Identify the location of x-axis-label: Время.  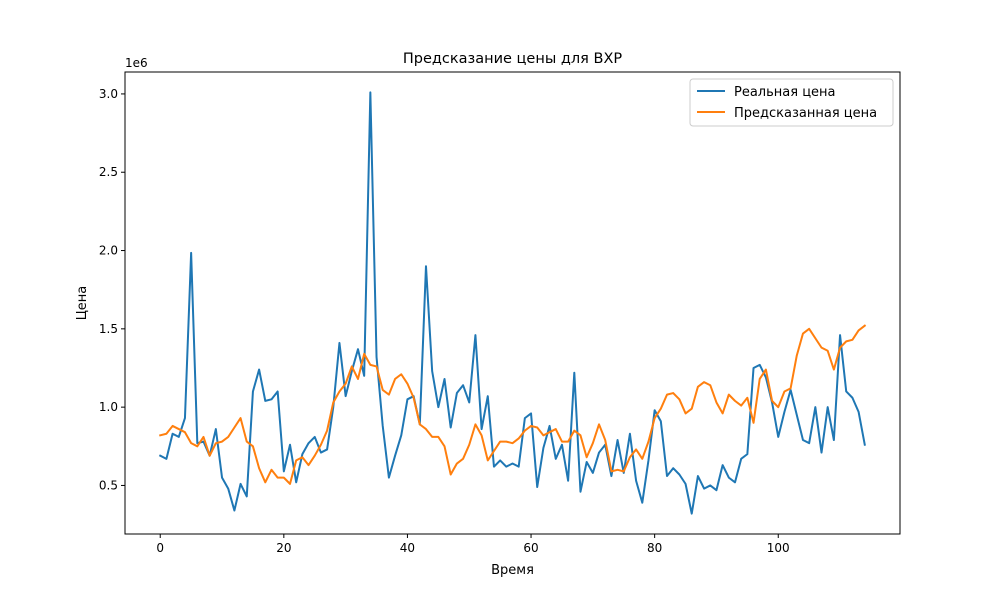
(512, 570).